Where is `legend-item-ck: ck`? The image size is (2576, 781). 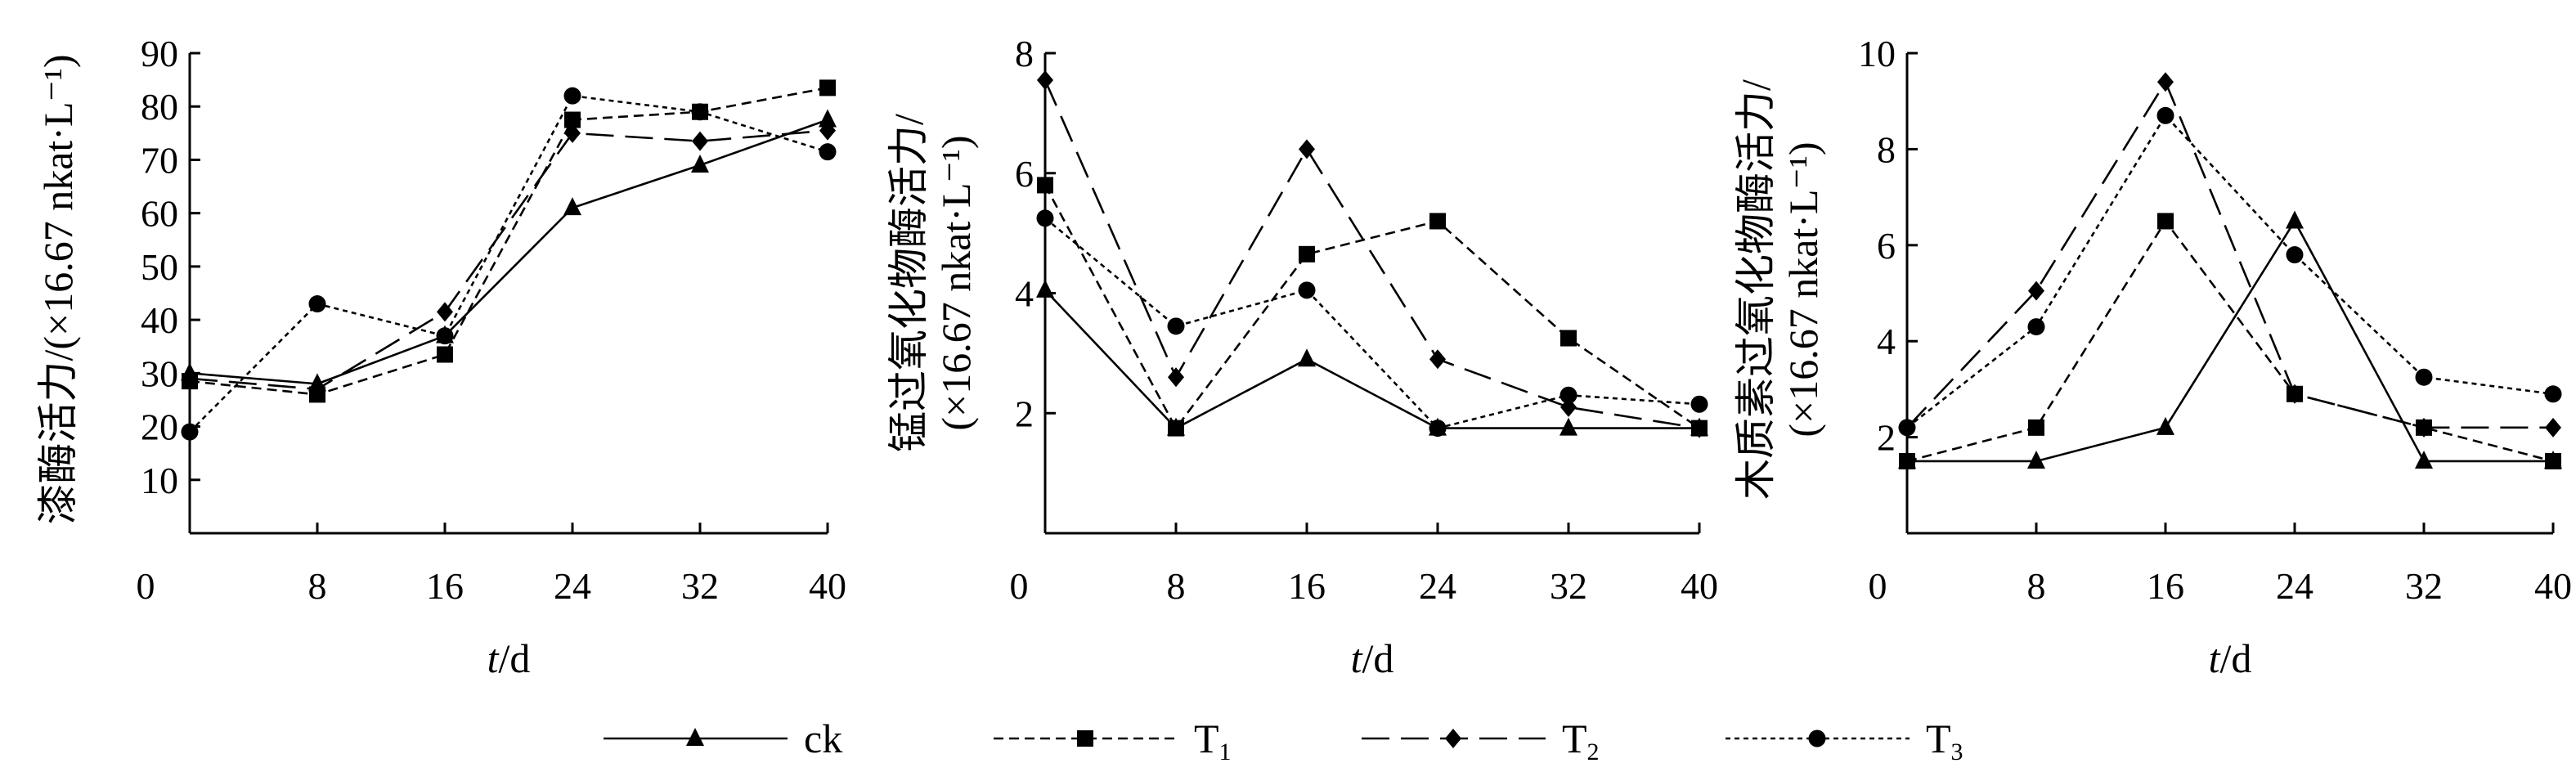
legend-item-ck: ck is located at coordinates (723, 739).